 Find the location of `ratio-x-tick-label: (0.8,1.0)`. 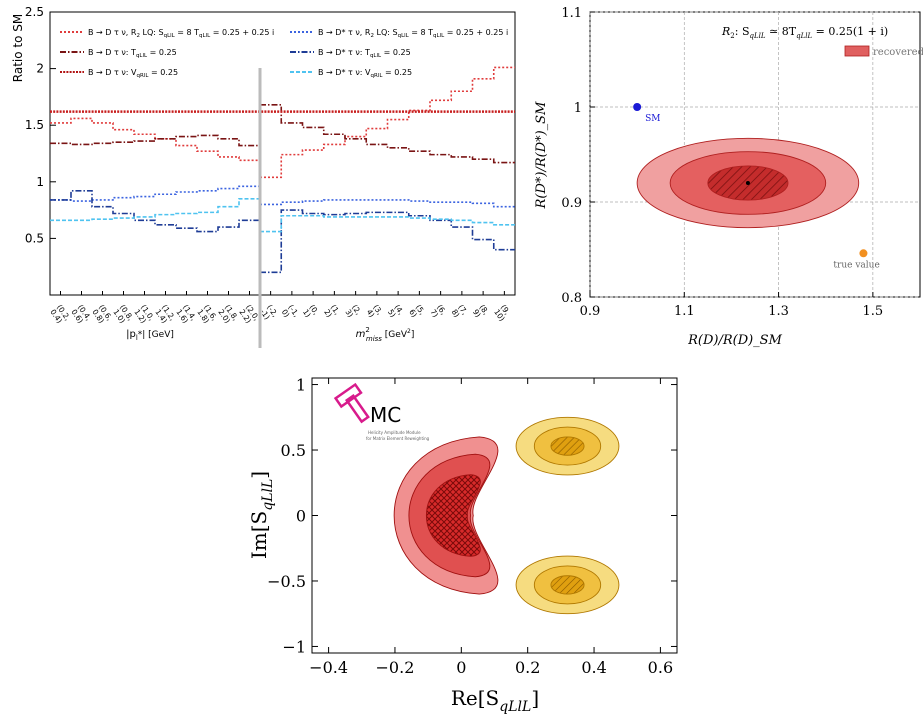

ratio-x-tick-label: (0.8,1.0) is located at coordinates (123, 315).